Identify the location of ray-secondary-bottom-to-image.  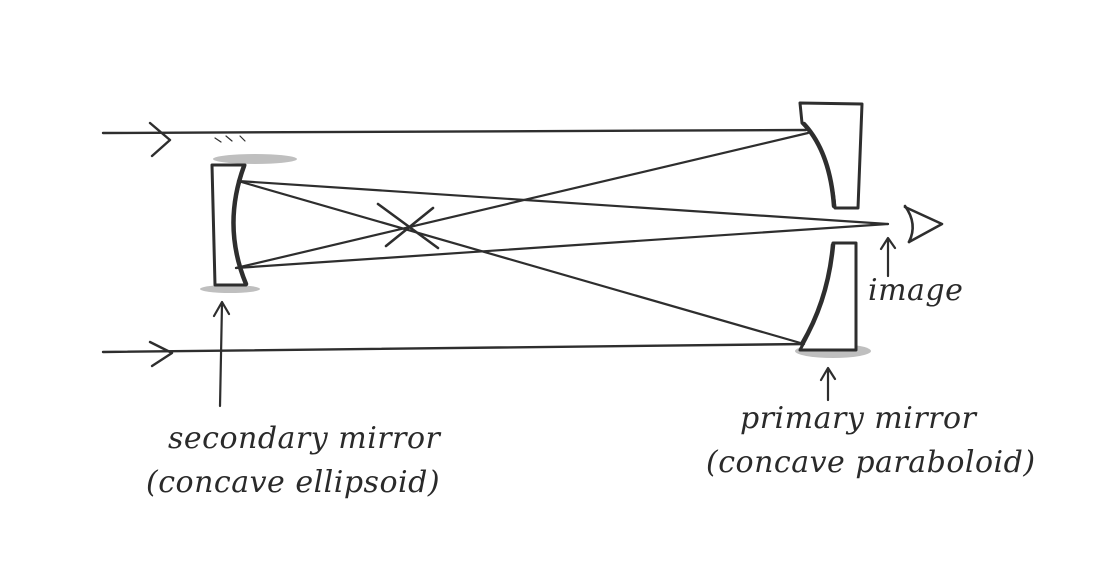
(562, 246).